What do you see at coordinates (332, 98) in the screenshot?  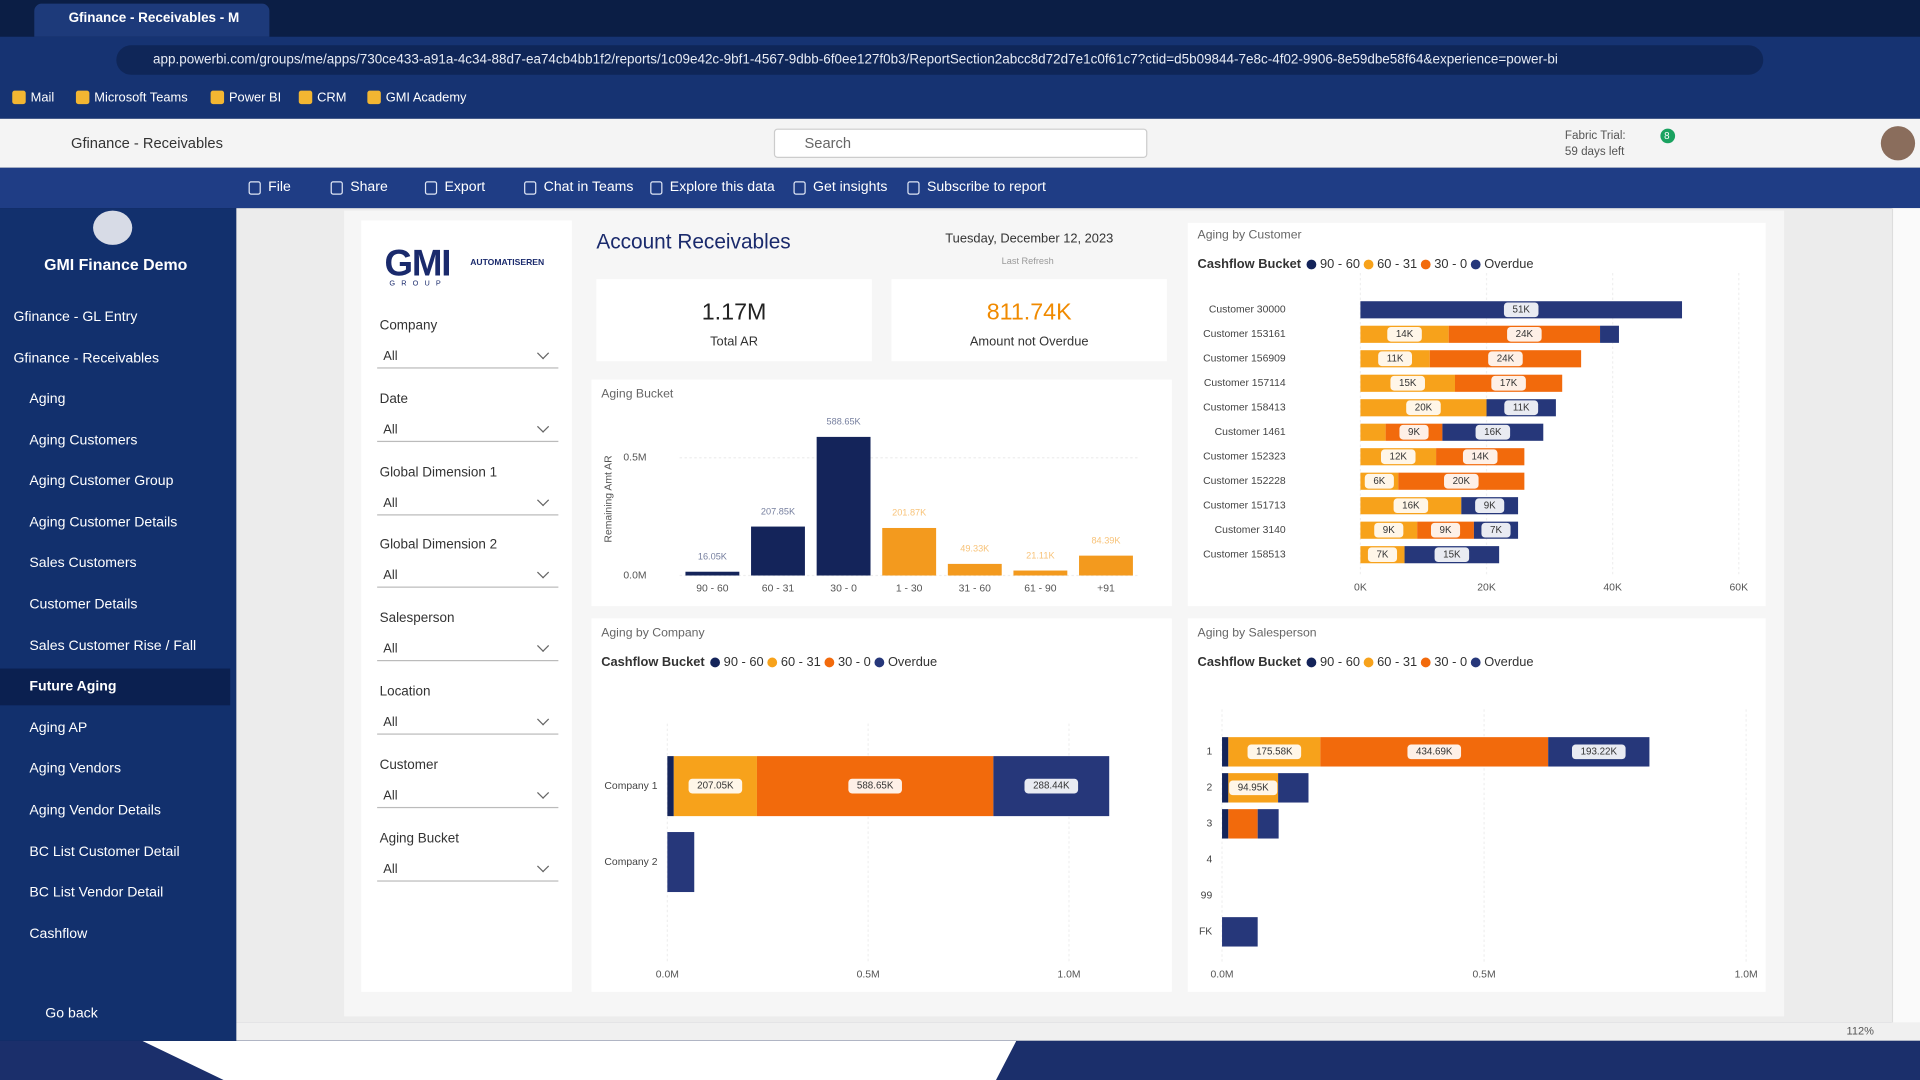 I see `bookmark: CRM` at bounding box center [332, 98].